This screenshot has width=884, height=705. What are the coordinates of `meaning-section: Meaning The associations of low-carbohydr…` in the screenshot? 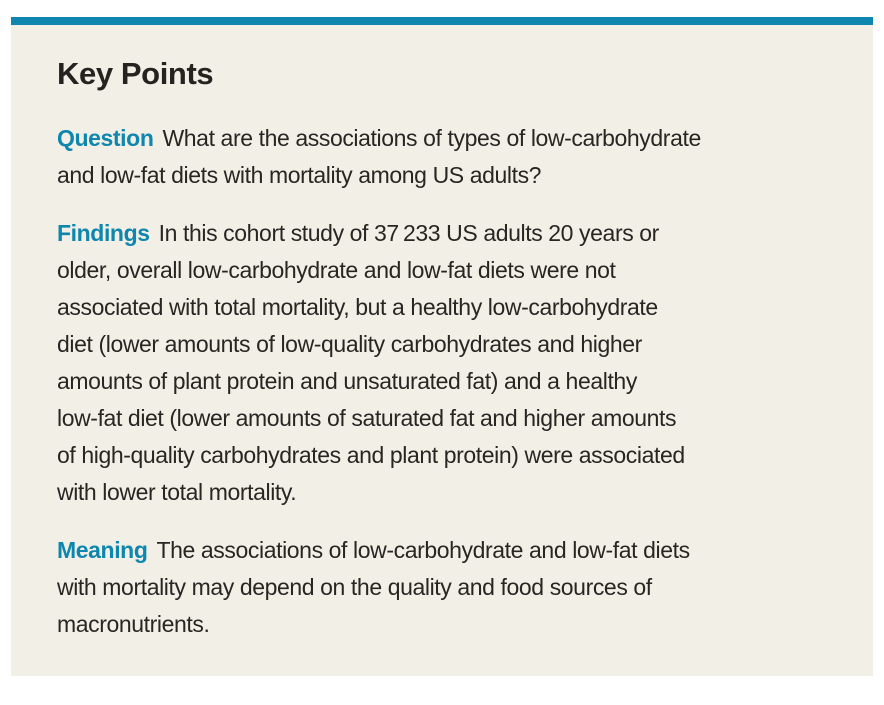 It's located at (452, 587).